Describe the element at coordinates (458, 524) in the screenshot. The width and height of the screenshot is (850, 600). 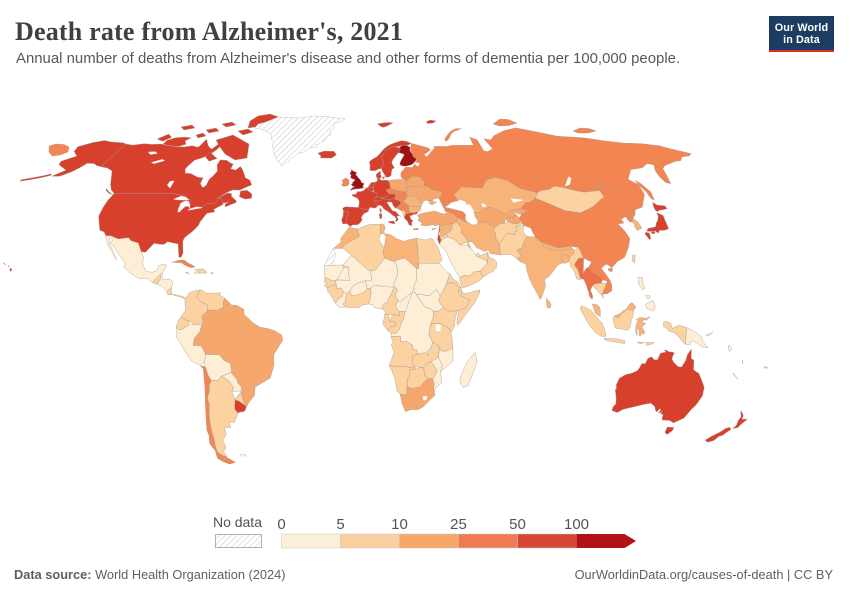
I see `svg-text: 25` at that location.